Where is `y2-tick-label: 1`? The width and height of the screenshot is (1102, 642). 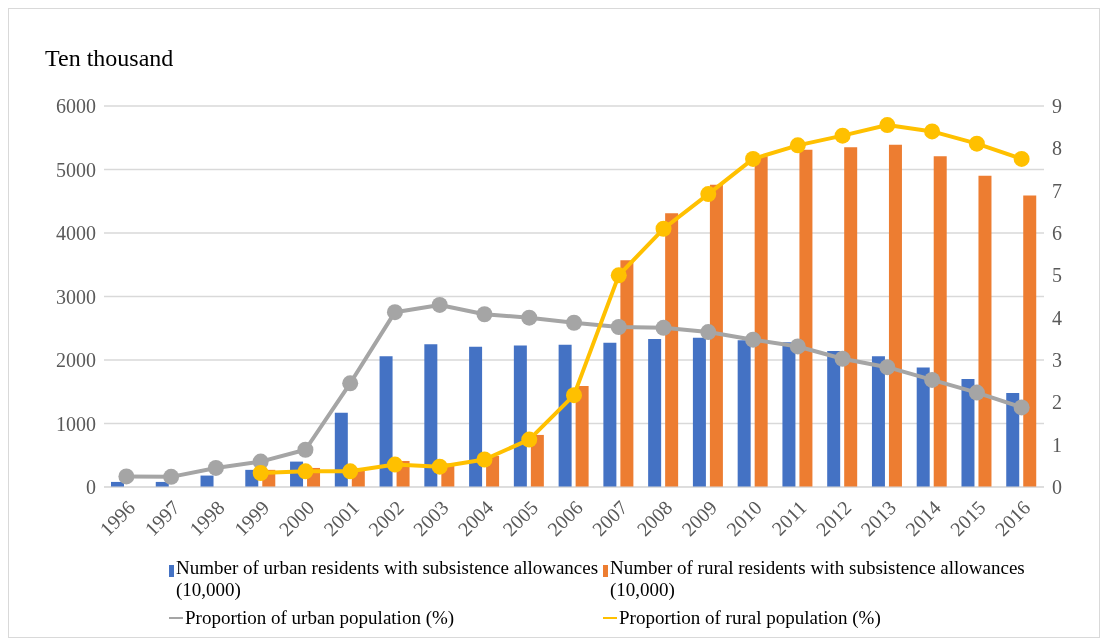 y2-tick-label: 1 is located at coordinates (1057, 444).